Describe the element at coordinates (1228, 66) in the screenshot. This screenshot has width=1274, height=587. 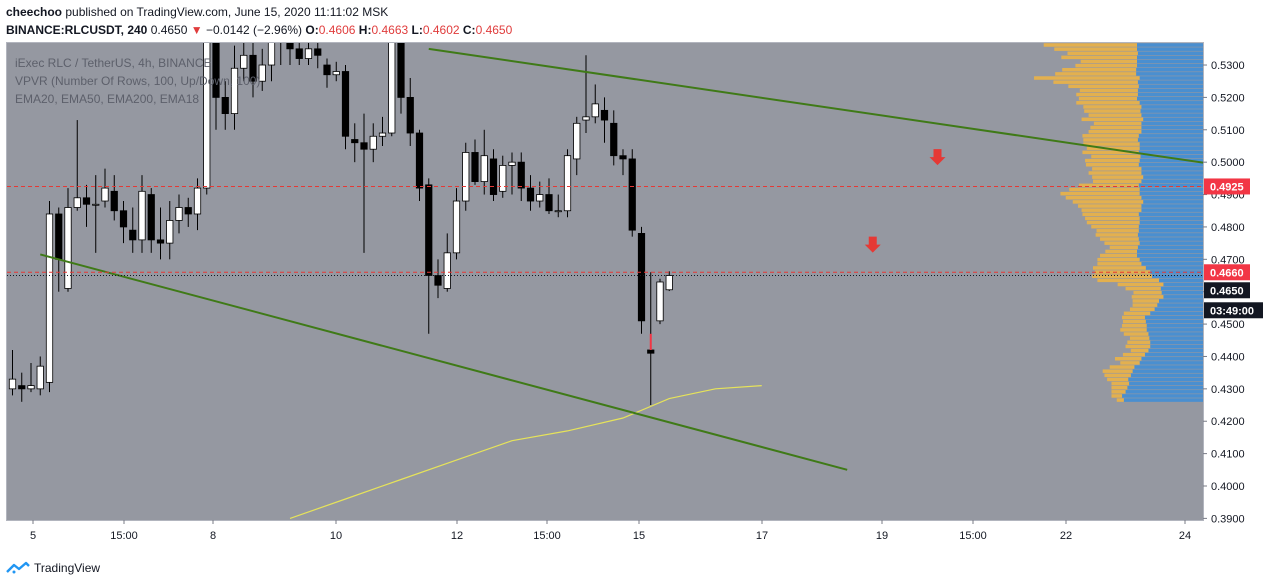
I see `price-tick-label: 0.5300` at that location.